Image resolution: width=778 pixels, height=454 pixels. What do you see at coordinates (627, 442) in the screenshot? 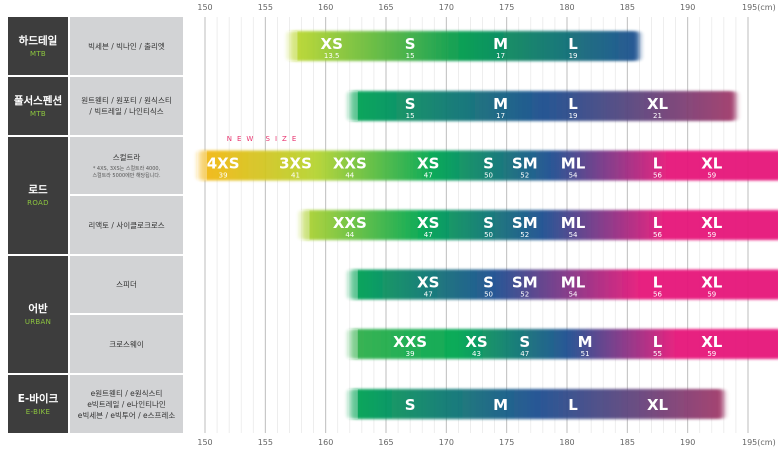
I see `tick-label-bottom: 185` at bounding box center [627, 442].